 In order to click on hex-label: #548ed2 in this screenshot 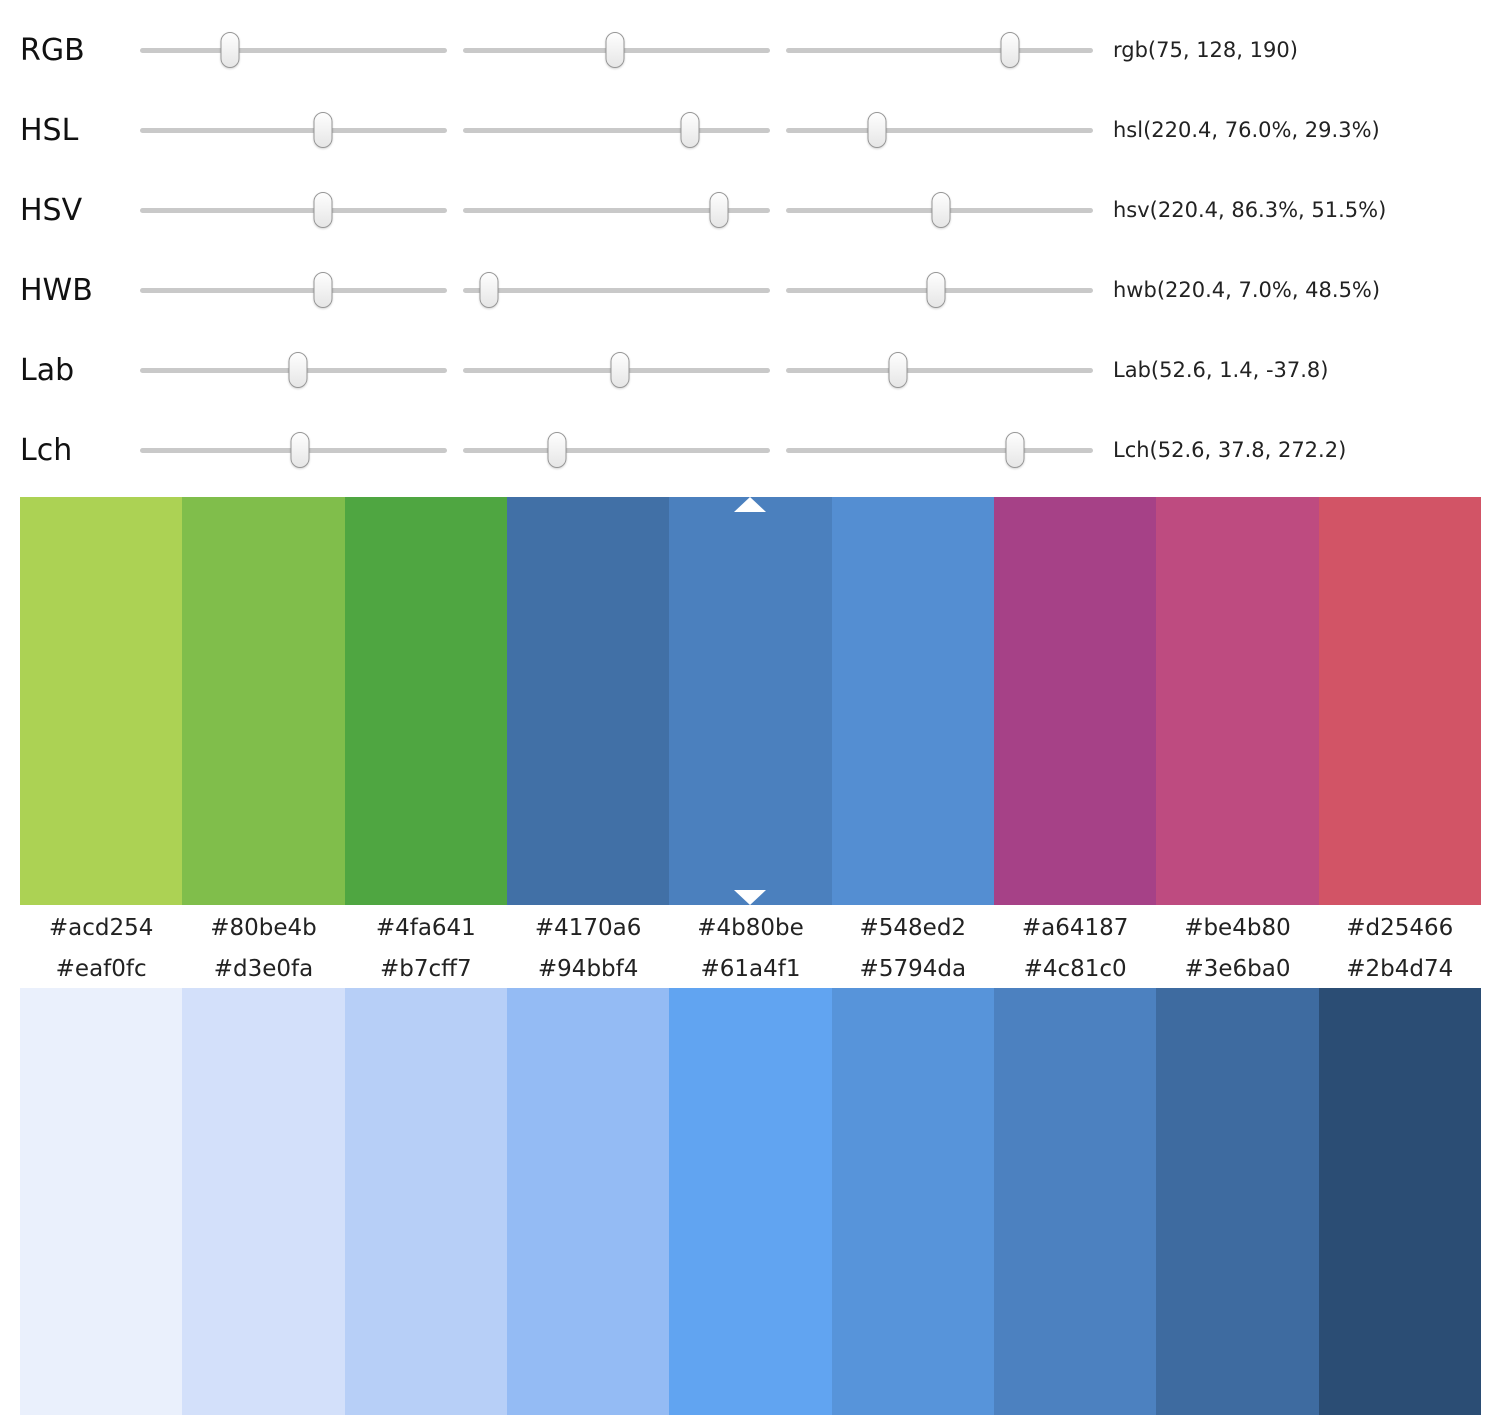, I will do `click(913, 927)`.